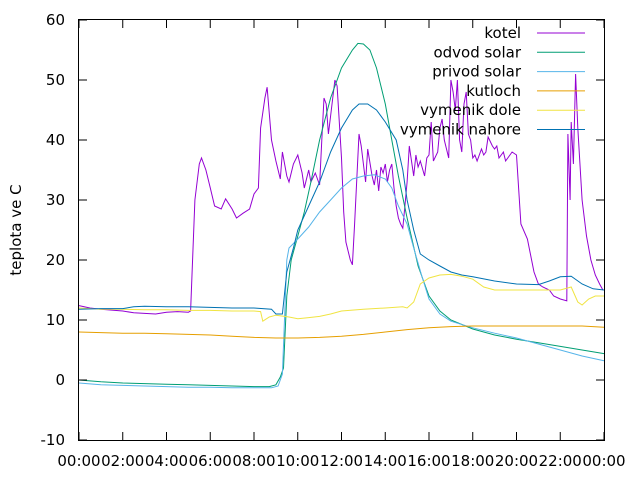  I want to click on legend-label-vymenik-dole: vymenik dole, so click(470, 110).